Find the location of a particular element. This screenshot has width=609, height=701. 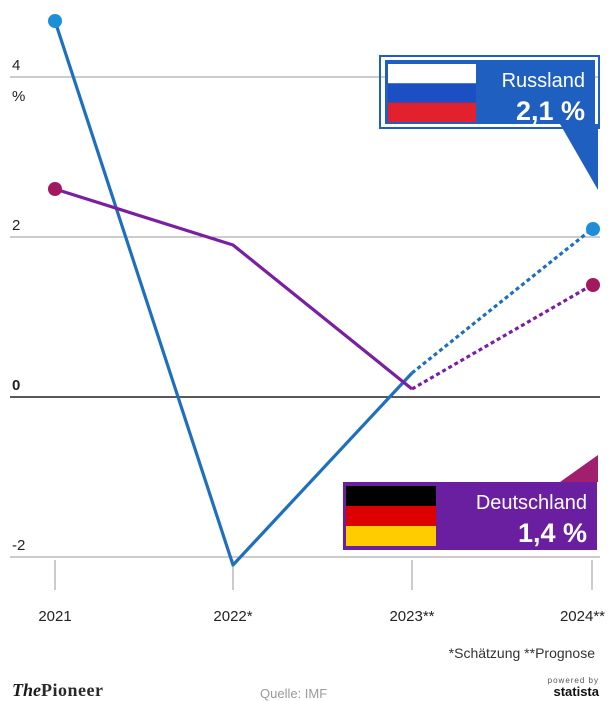

brand-logo-part-2: Pioneer is located at coordinates (72, 690).